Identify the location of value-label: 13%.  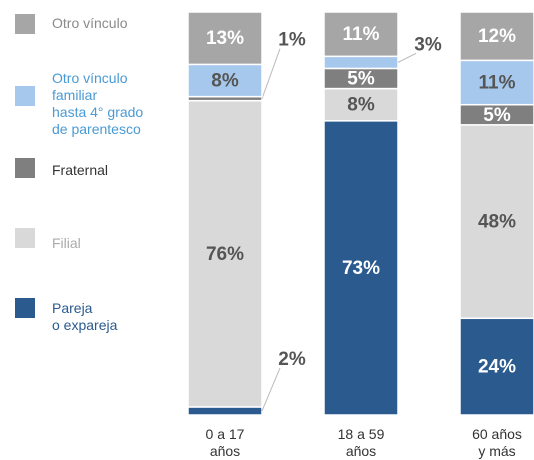
(225, 38).